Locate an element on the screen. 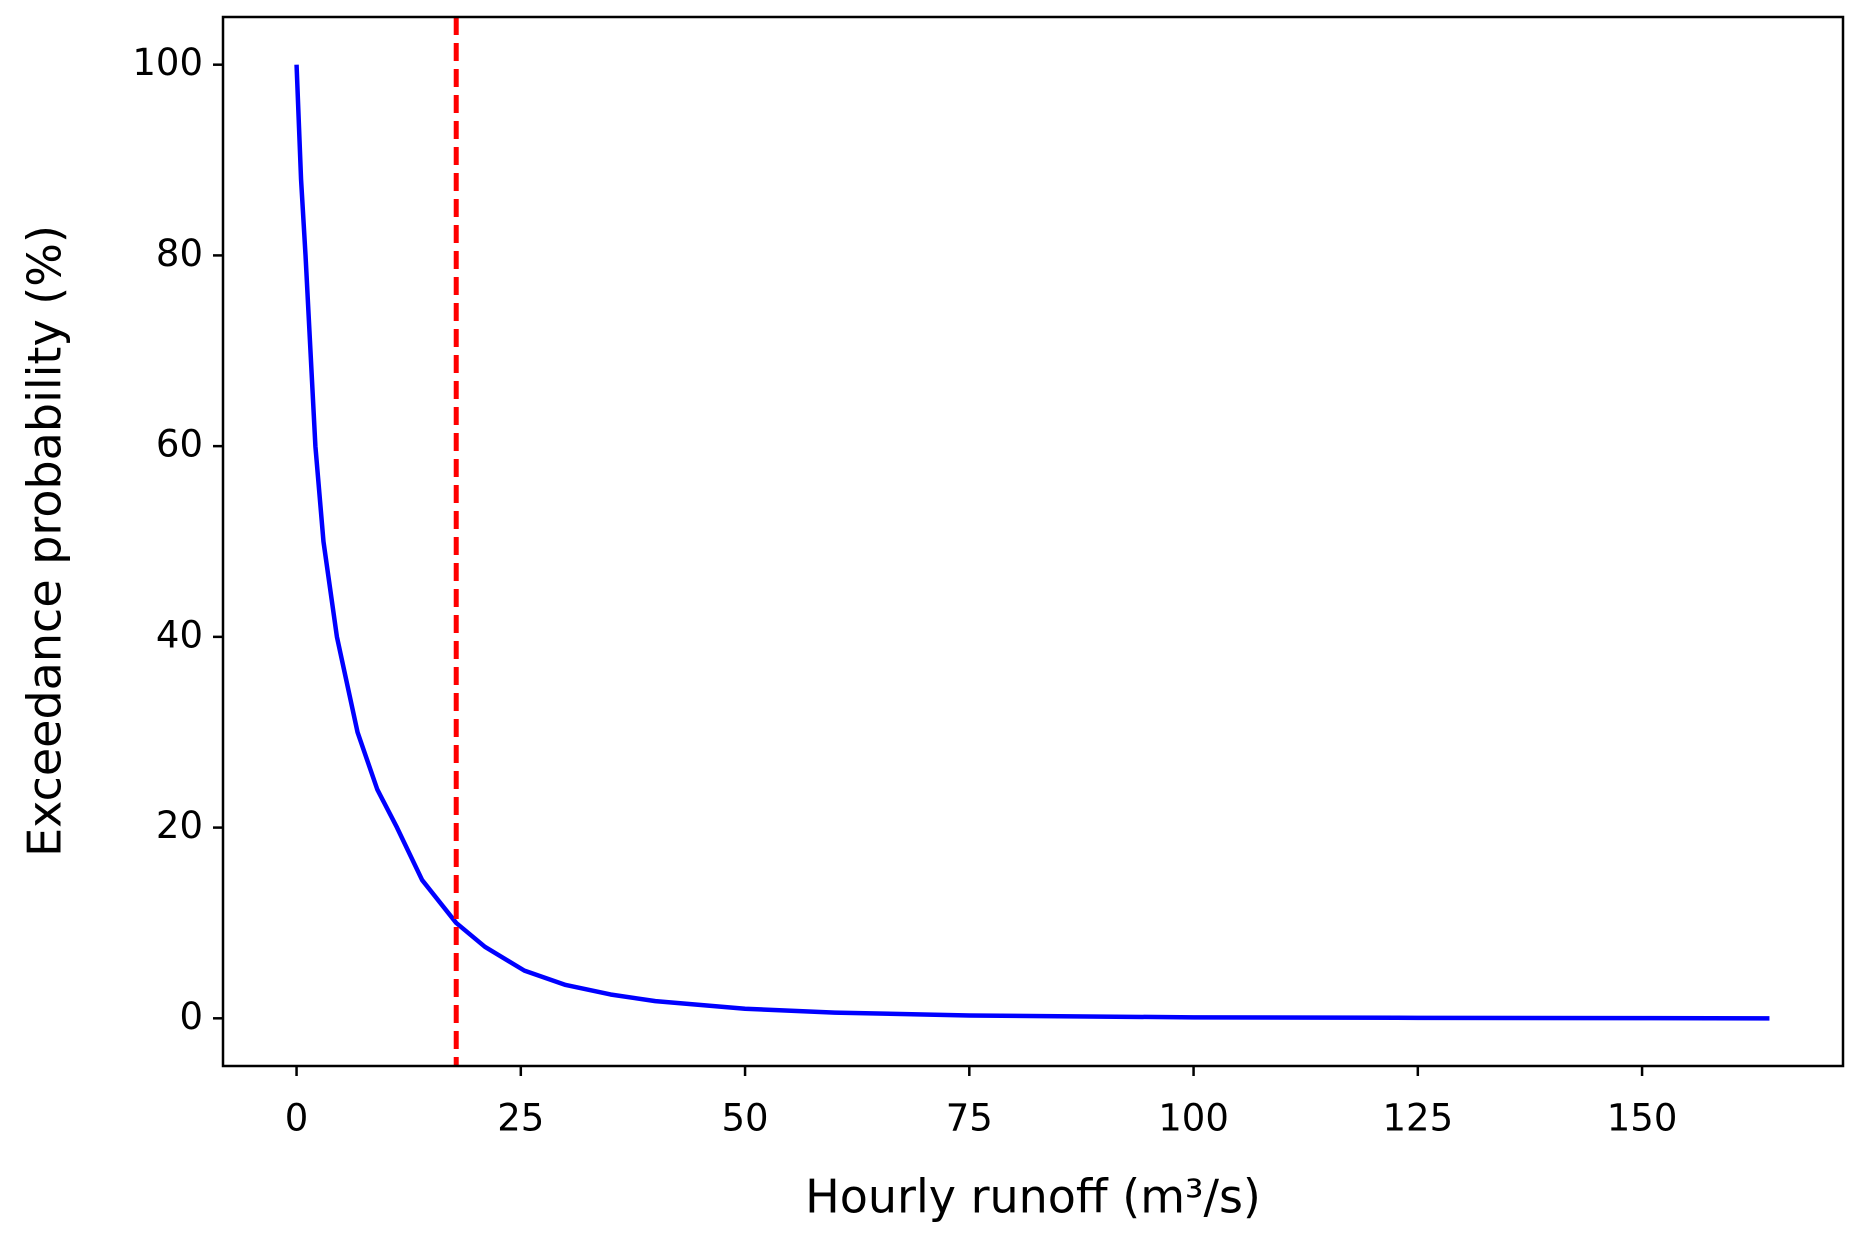  y-tick-label: 80 is located at coordinates (179, 253).